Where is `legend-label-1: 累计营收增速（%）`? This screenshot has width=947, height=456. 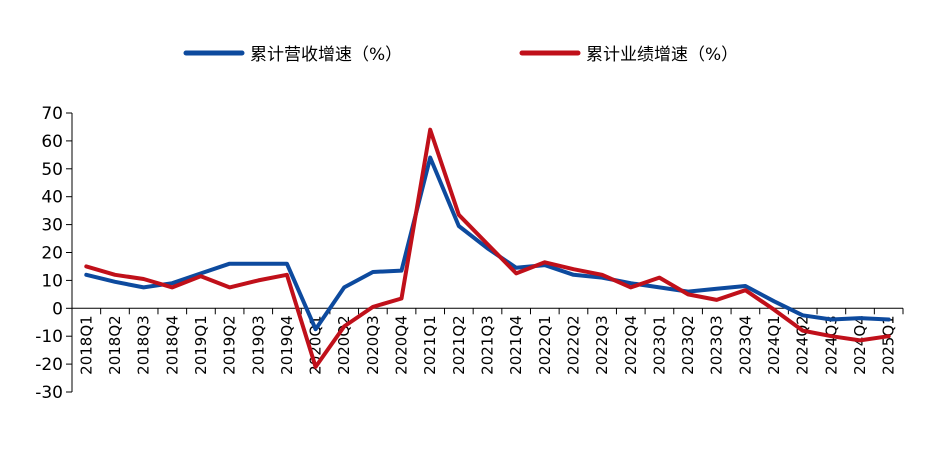
legend-label-1: 累计营收增速（%） is located at coordinates (326, 55).